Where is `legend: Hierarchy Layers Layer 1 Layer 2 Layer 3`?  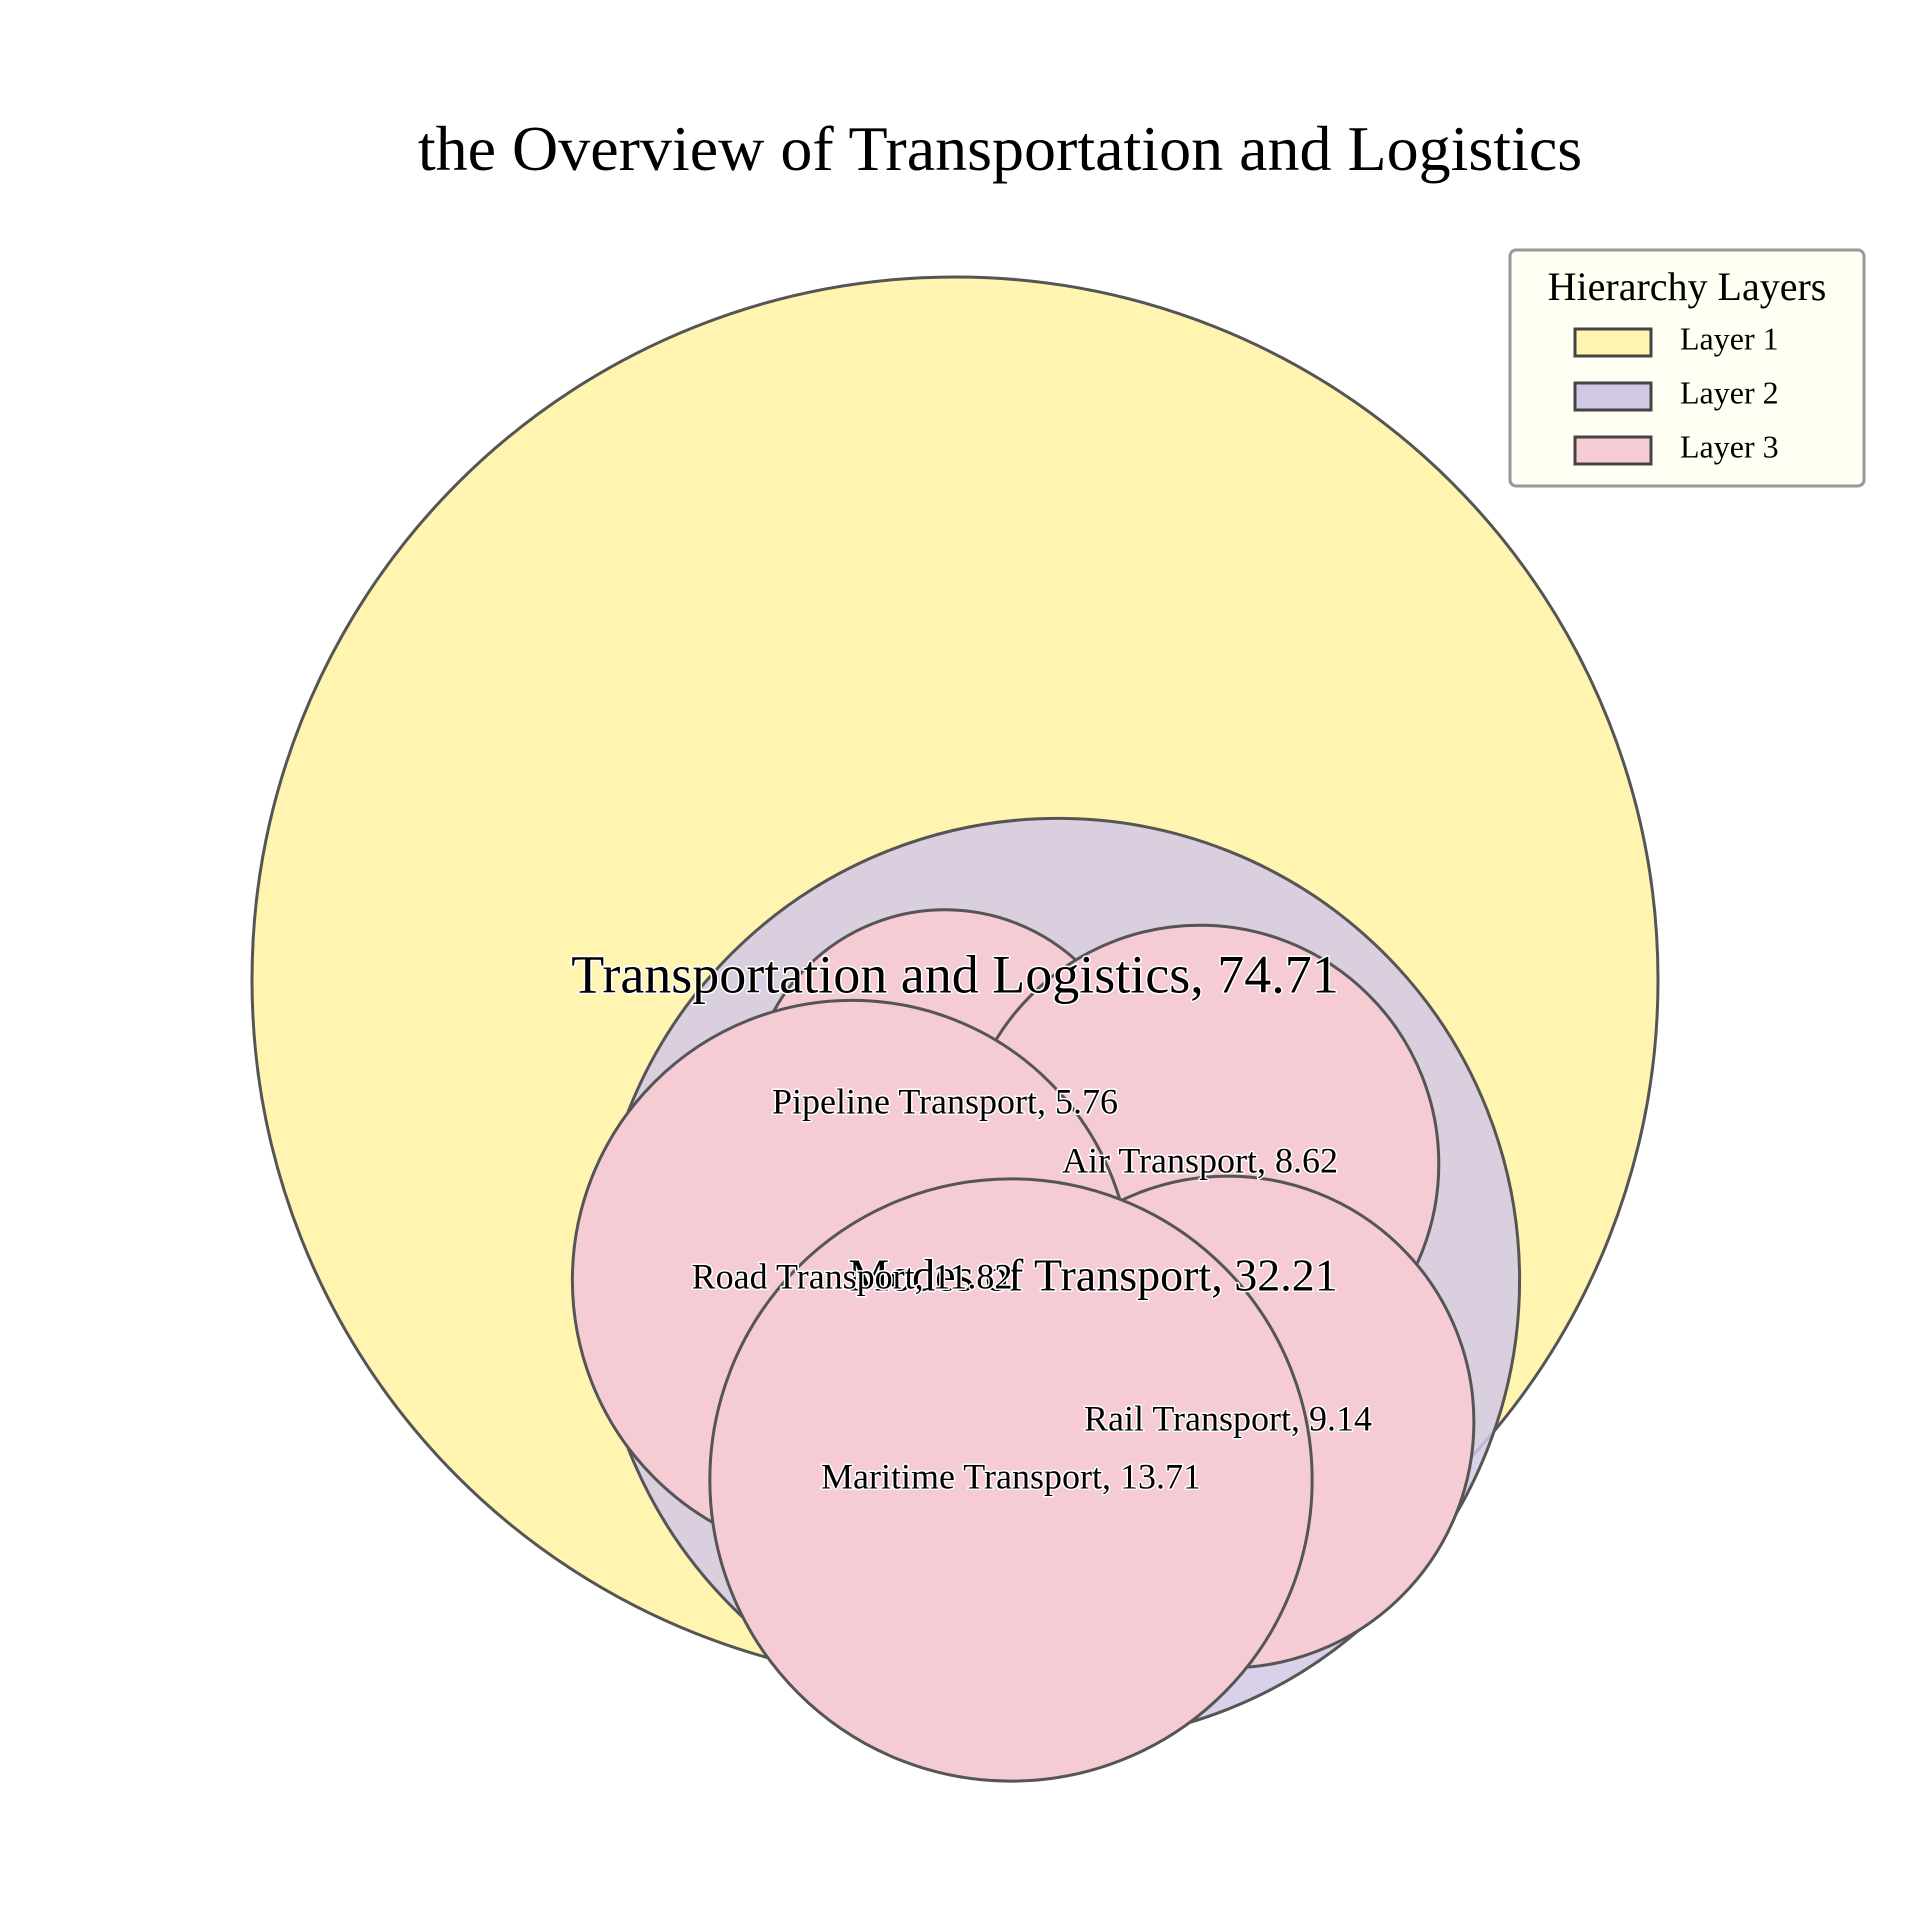 legend: Hierarchy Layers Layer 1 Layer 2 Layer 3 is located at coordinates (1687, 368).